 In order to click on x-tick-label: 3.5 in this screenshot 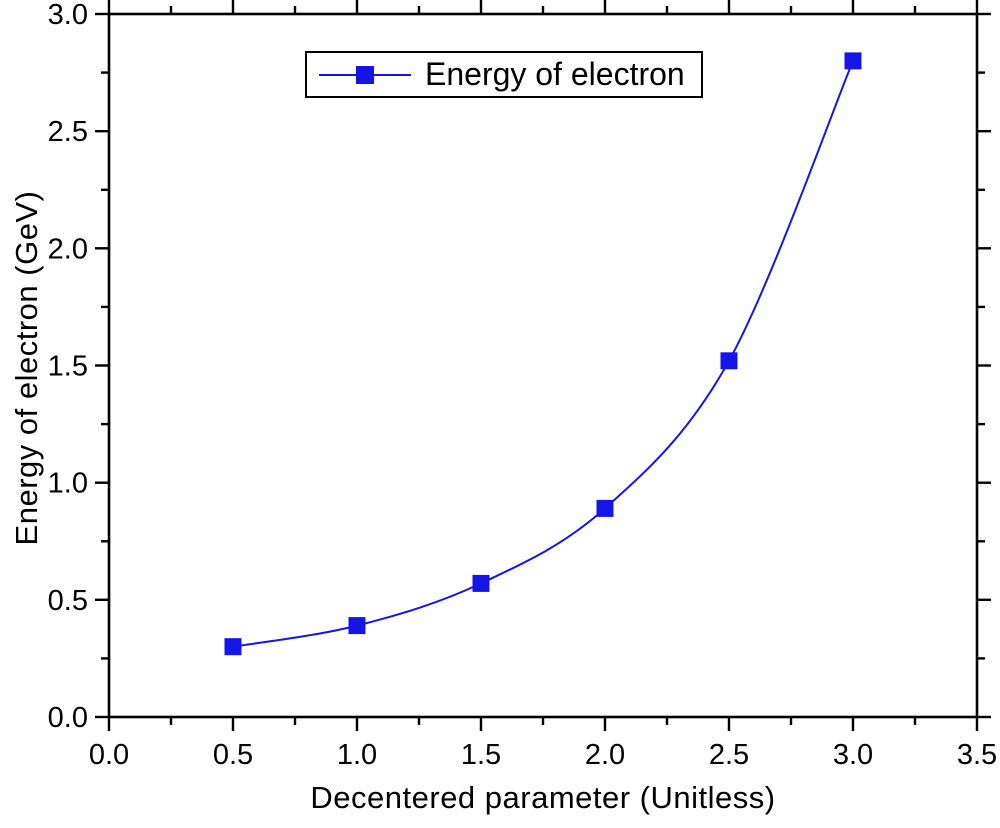, I will do `click(977, 755)`.